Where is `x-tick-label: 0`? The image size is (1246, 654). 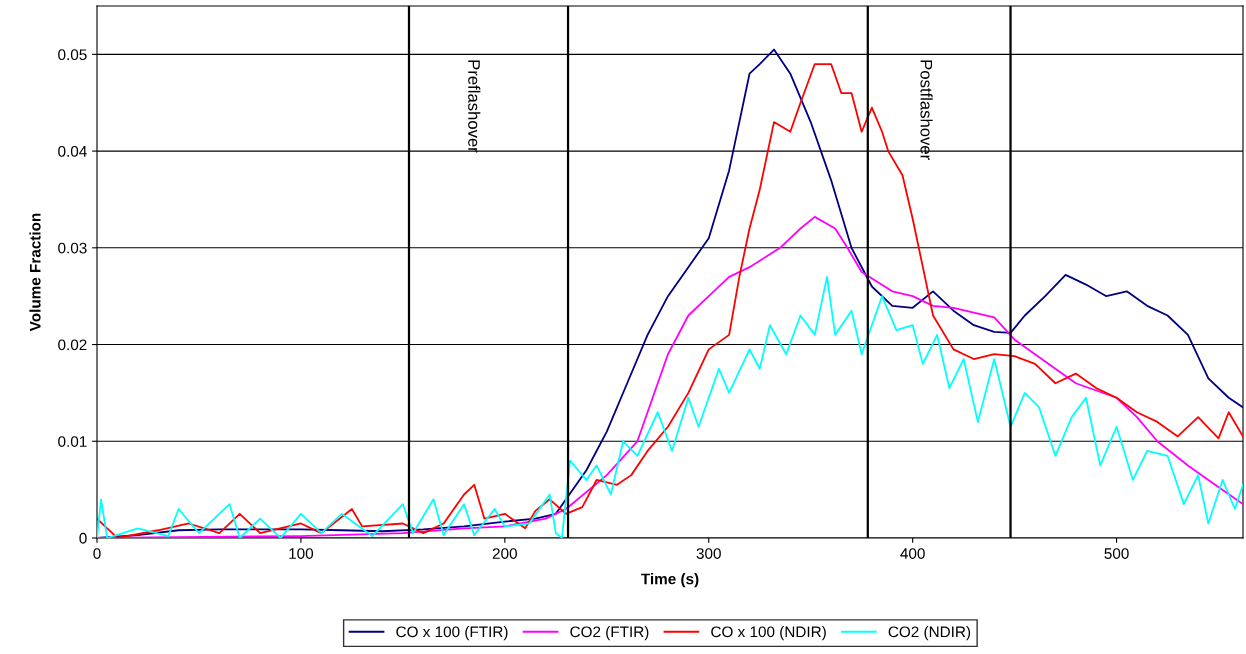 x-tick-label: 0 is located at coordinates (97, 553).